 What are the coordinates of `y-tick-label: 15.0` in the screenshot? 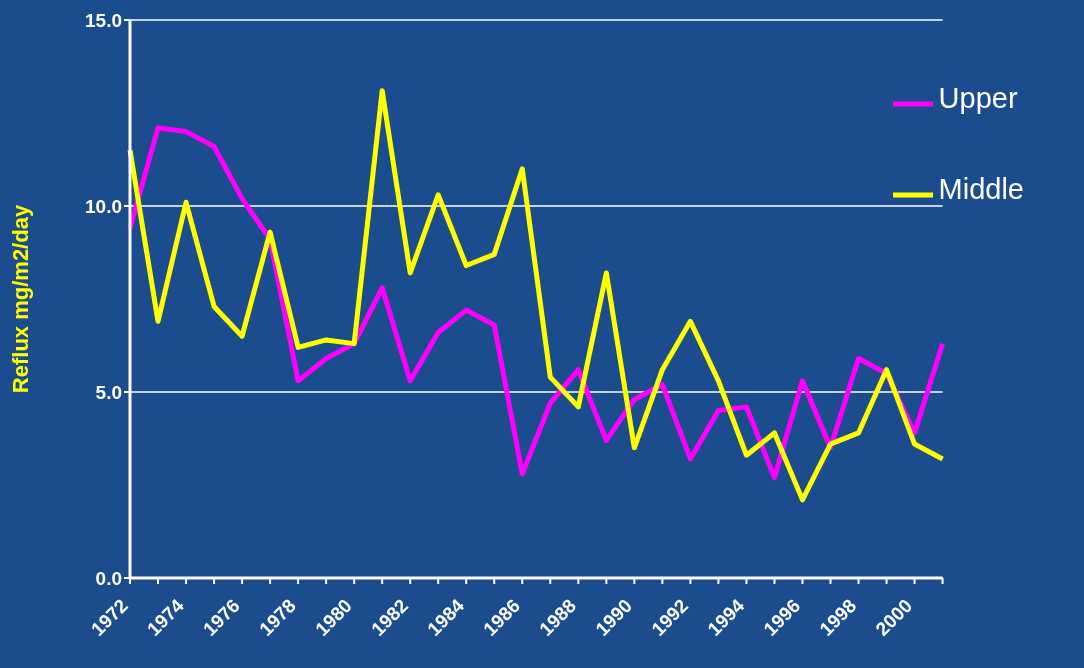 It's located at (103, 20).